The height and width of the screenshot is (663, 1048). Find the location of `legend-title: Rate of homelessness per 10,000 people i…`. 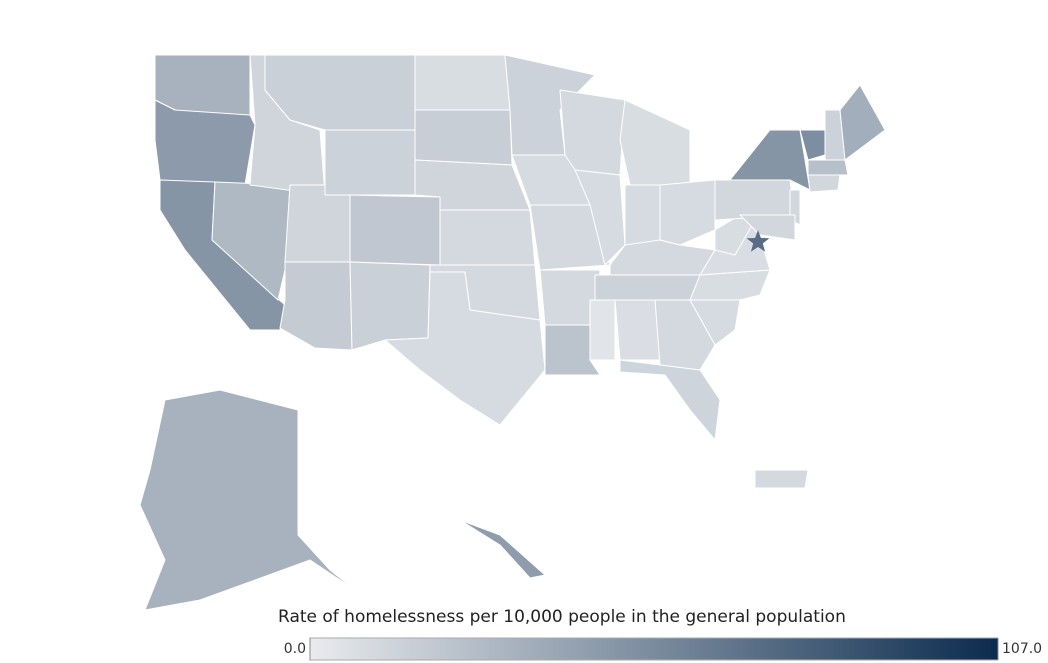

legend-title: Rate of homelessness per 10,000 people i… is located at coordinates (562, 617).